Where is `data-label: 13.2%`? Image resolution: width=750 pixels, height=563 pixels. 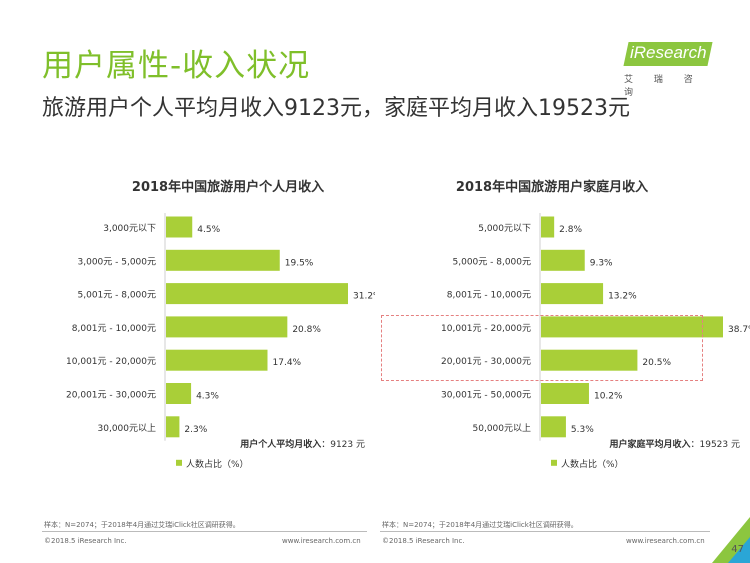
data-label: 13.2% is located at coordinates (622, 297).